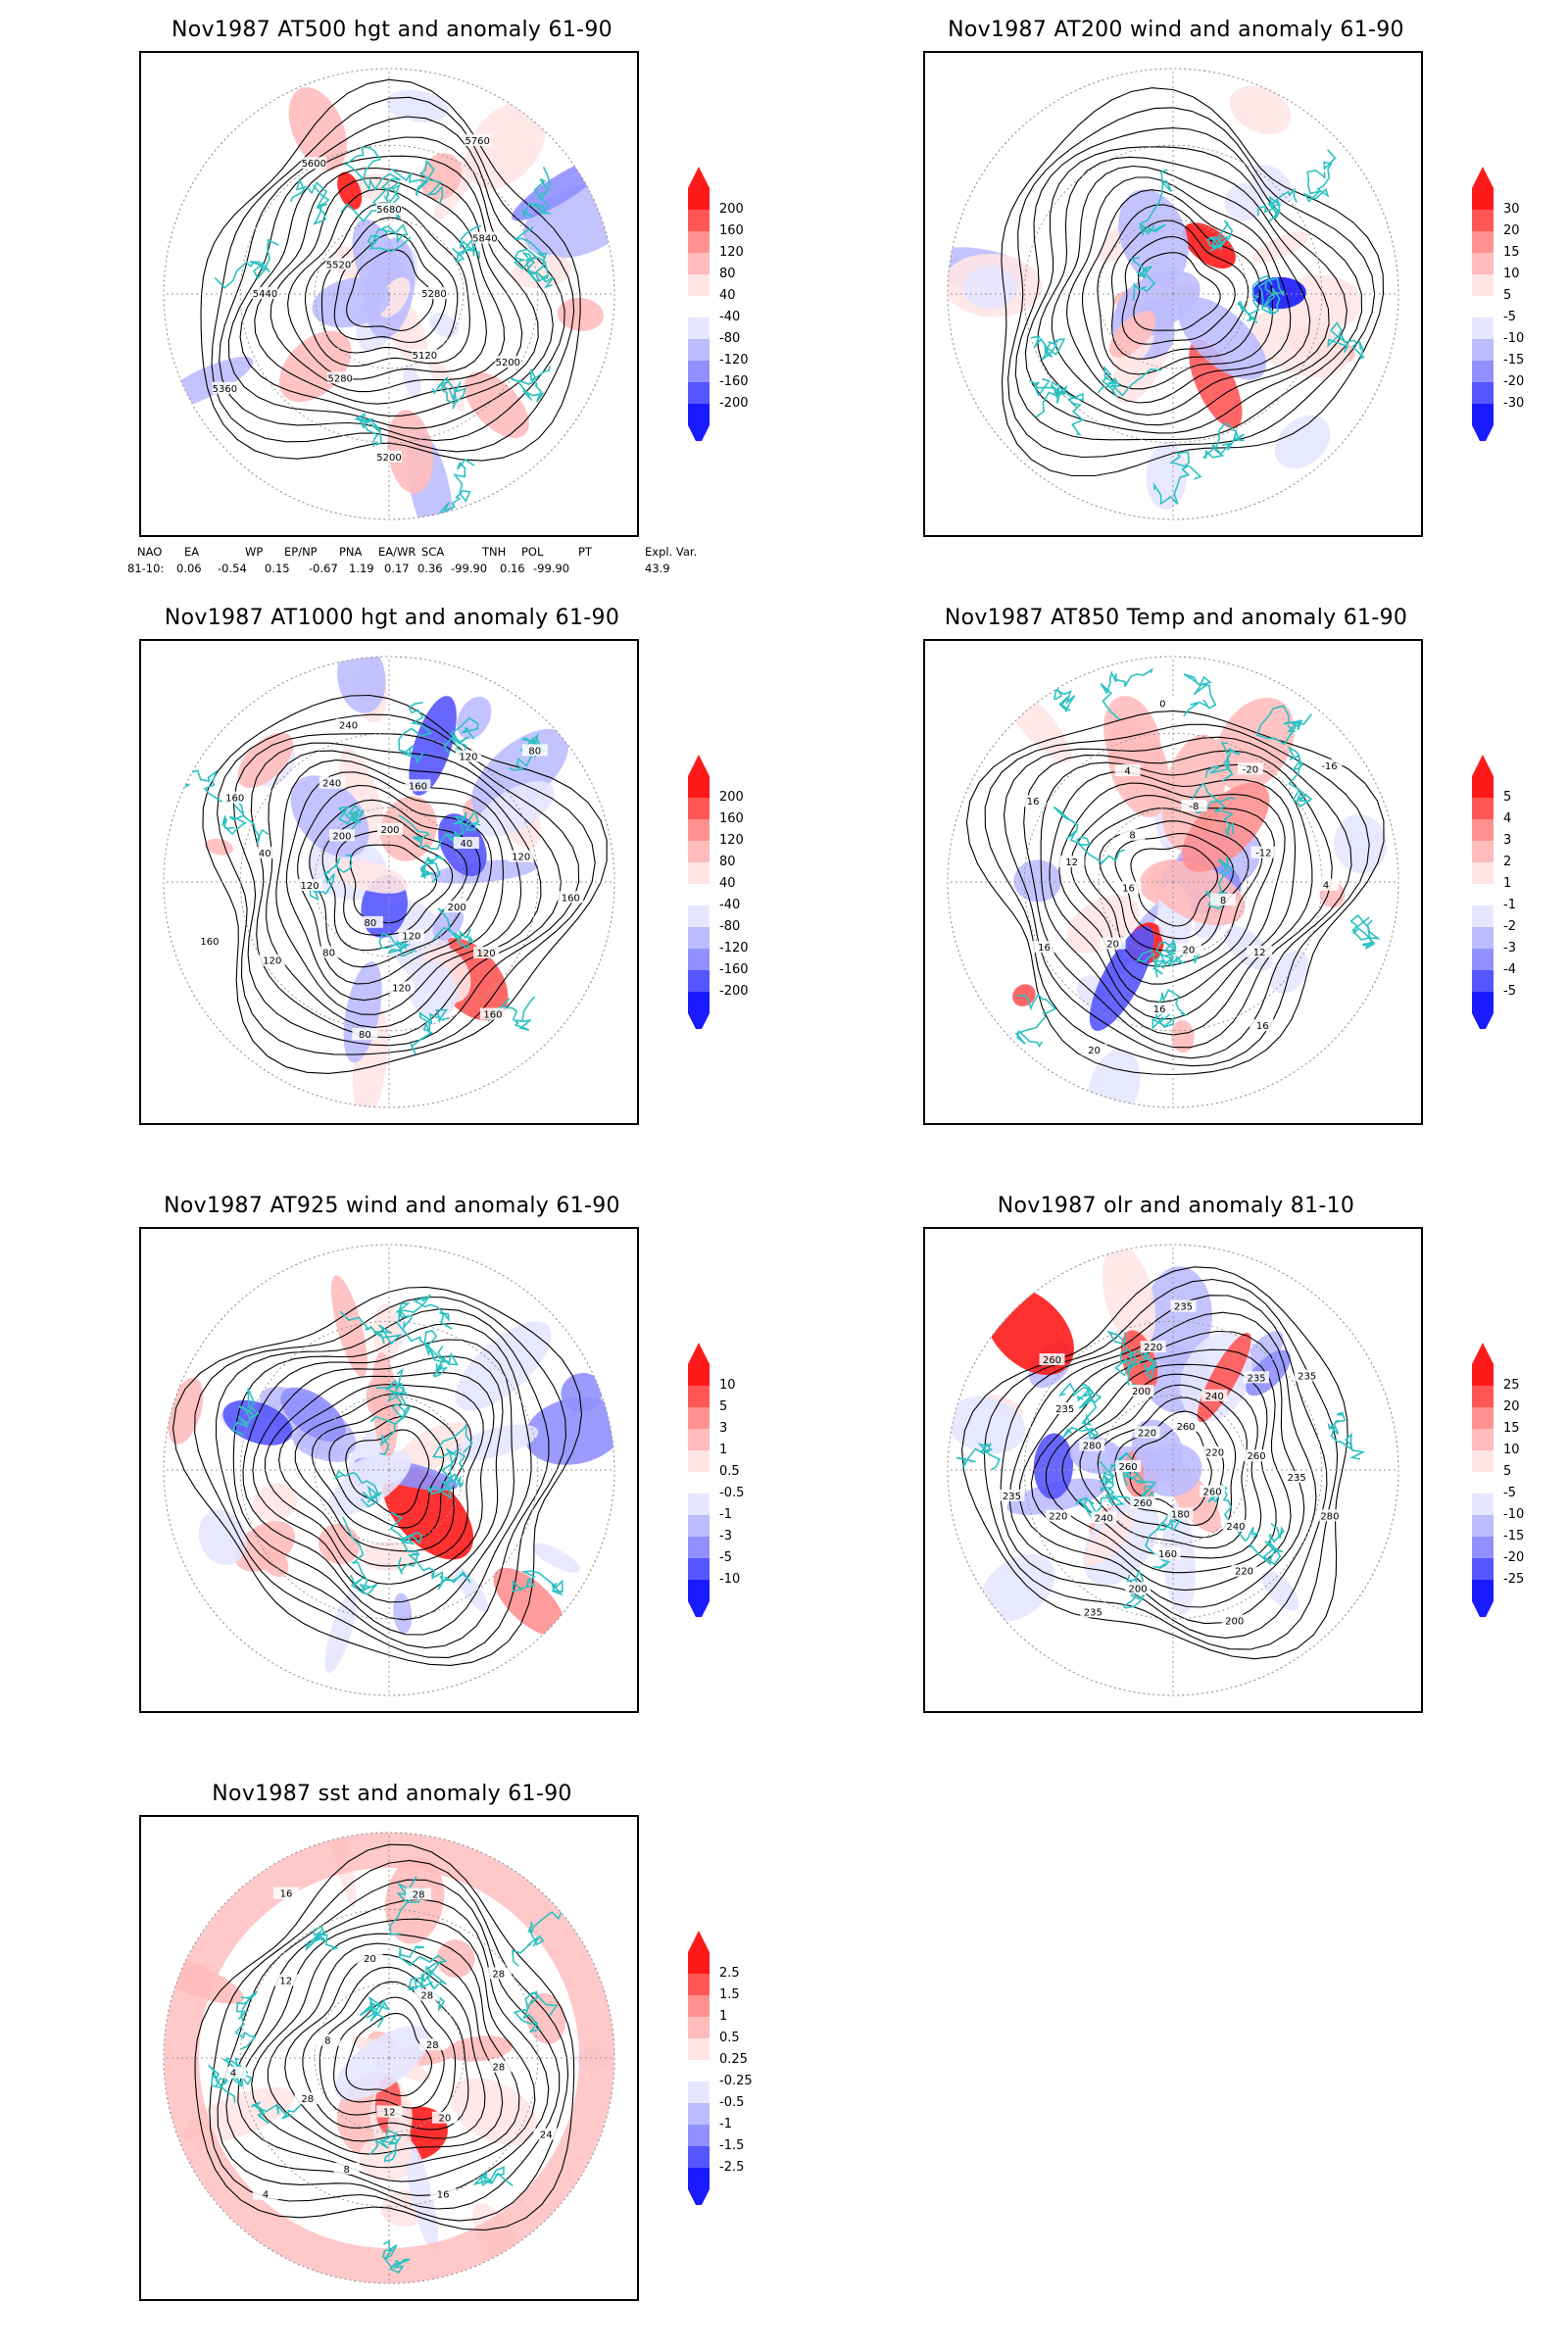 The width and height of the screenshot is (1568, 2352). What do you see at coordinates (1511, 253) in the screenshot?
I see `colorbar-label: 15` at bounding box center [1511, 253].